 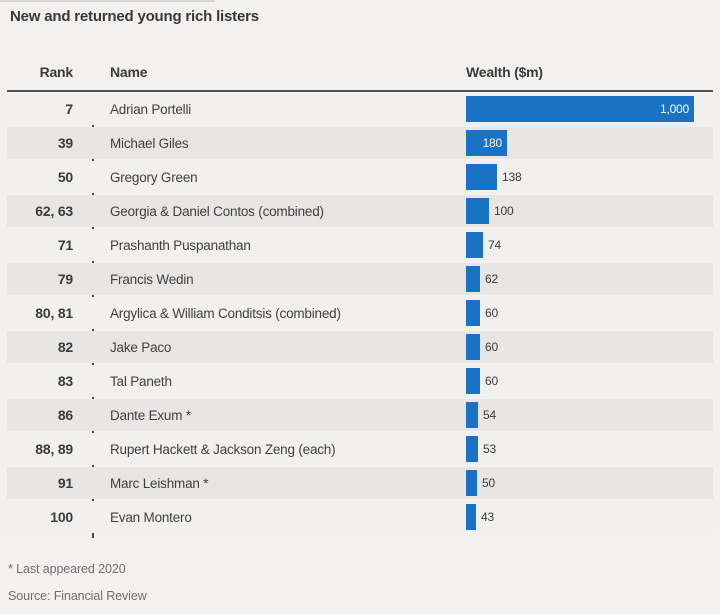 What do you see at coordinates (65, 177) in the screenshot?
I see `rank-cell: 50` at bounding box center [65, 177].